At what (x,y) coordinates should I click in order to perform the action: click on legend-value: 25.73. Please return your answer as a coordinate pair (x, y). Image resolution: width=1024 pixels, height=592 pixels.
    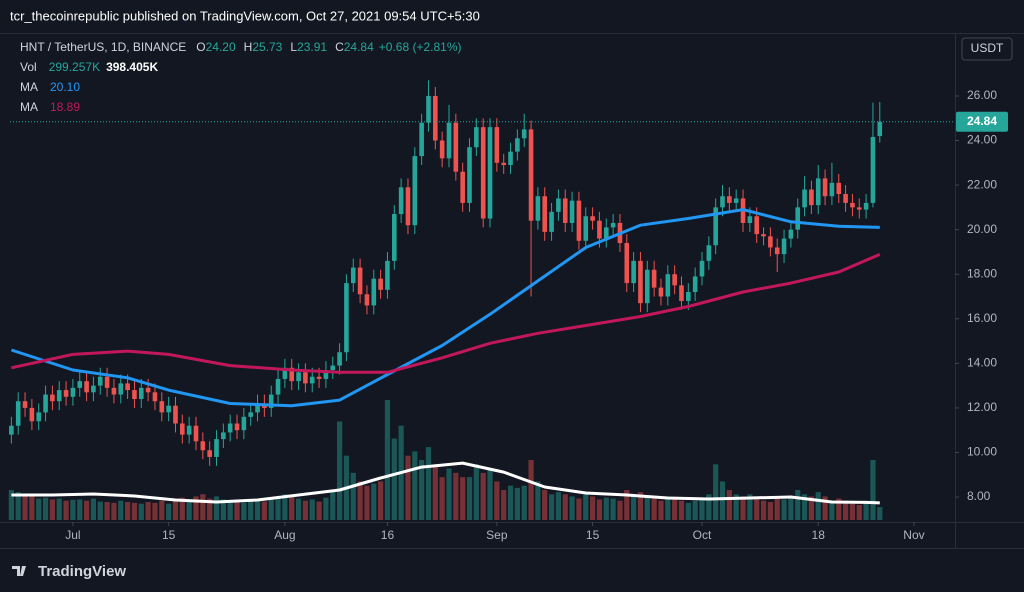
    Looking at the image, I should click on (267, 47).